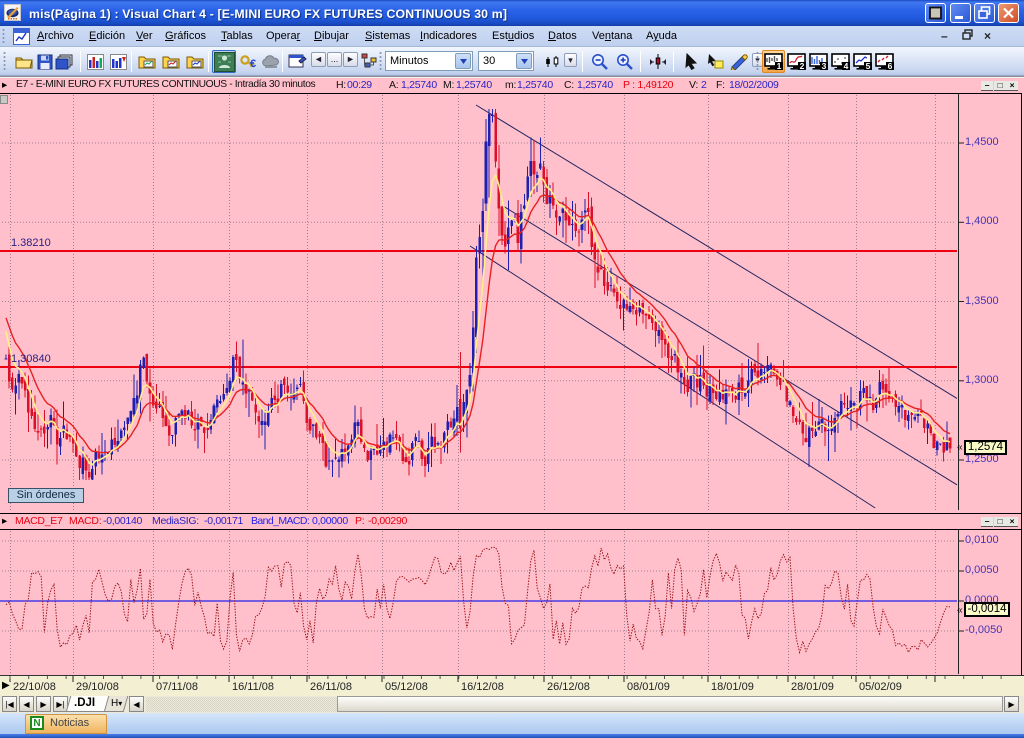  I want to click on svg-text: 5, so click(867, 66).